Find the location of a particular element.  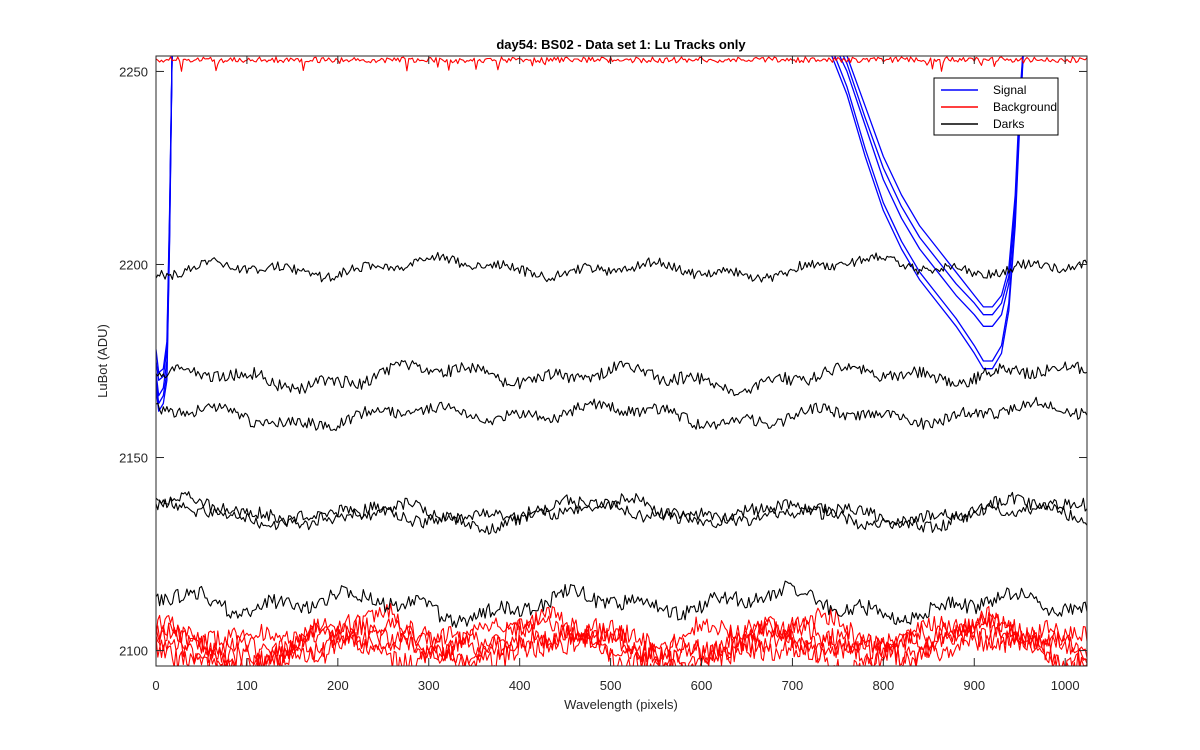

x-axis-label: Wavelength (pixels) is located at coordinates (621, 704).